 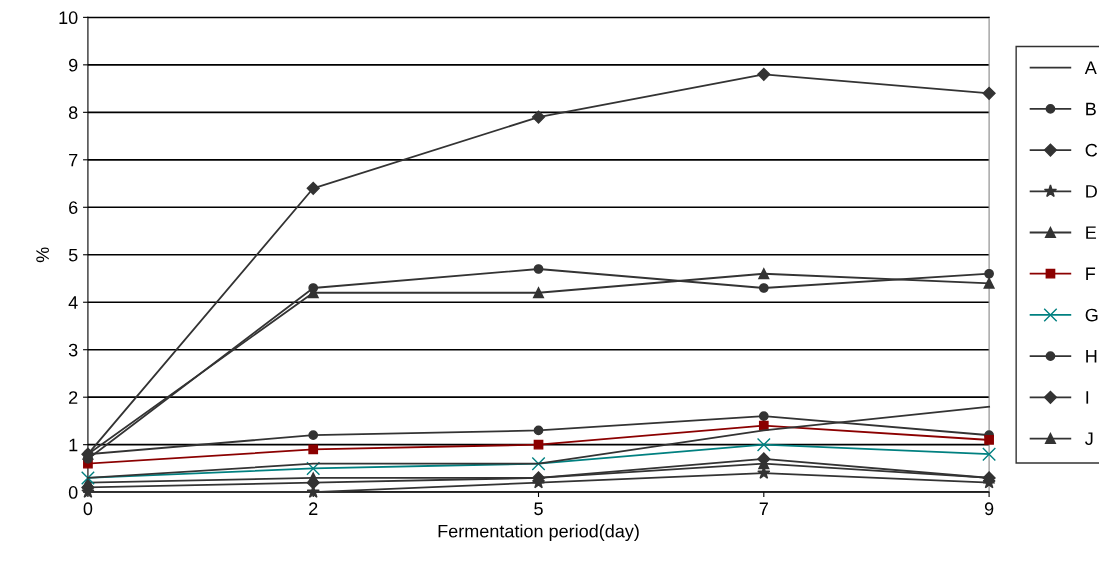 What do you see at coordinates (1089, 439) in the screenshot?
I see `legend-label: J` at bounding box center [1089, 439].